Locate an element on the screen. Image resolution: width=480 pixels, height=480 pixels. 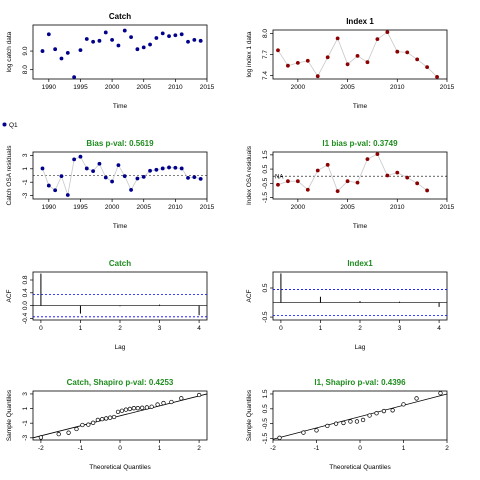
y-tick-label: 1.5 is located at coordinates (265, 154).